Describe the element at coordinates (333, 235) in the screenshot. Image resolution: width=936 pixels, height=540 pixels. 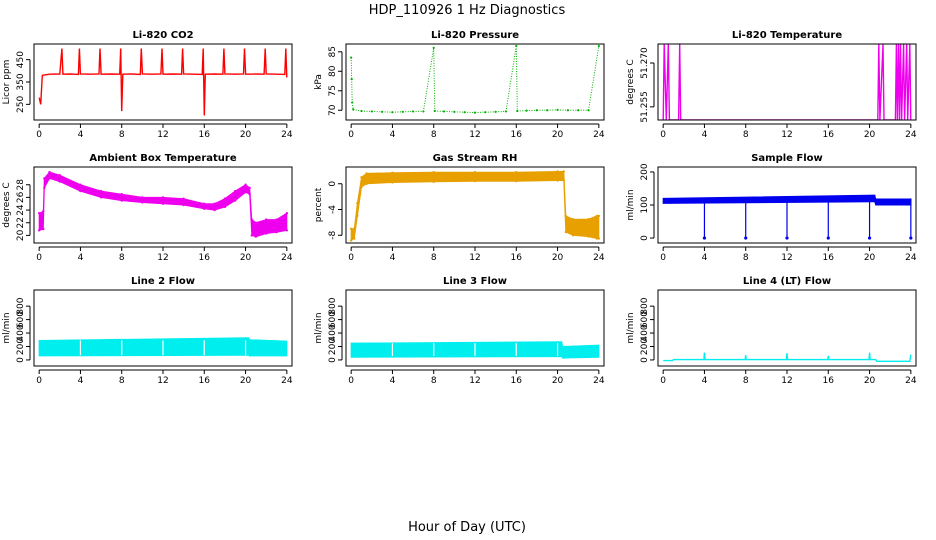
I see `y-tick-label: -8` at that location.